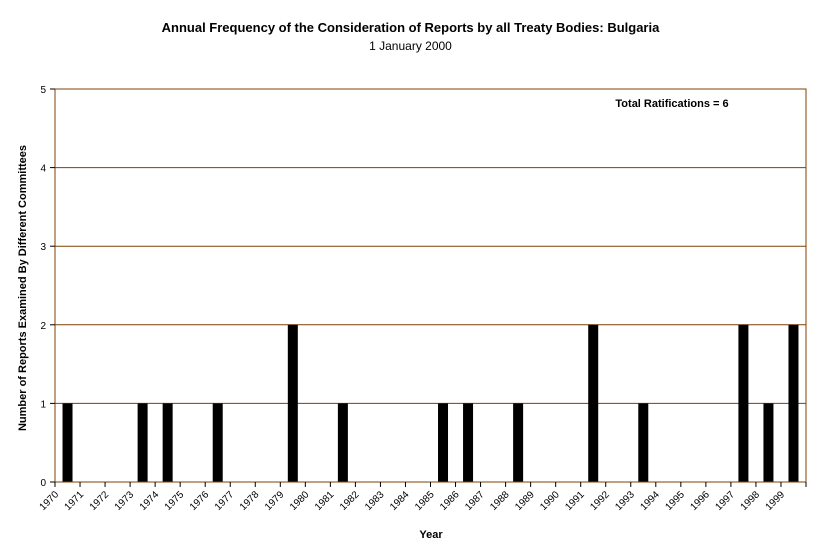 The image size is (821, 558). What do you see at coordinates (450, 501) in the screenshot?
I see `x-tick-label: 1986` at bounding box center [450, 501].